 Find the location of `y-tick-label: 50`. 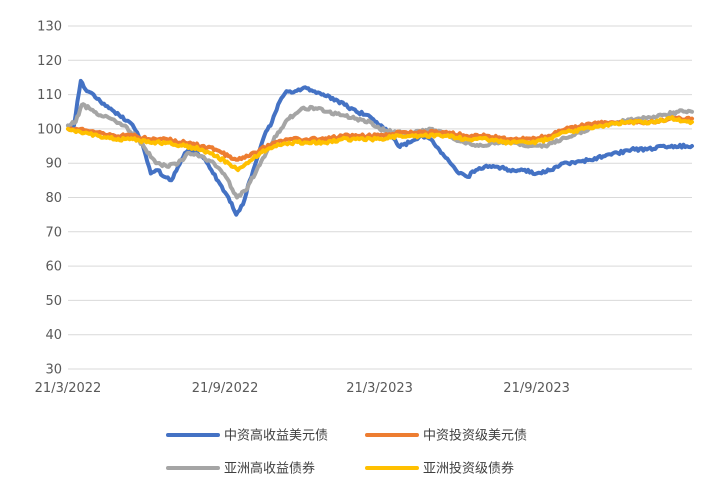

y-tick-label: 50 is located at coordinates (53, 301).